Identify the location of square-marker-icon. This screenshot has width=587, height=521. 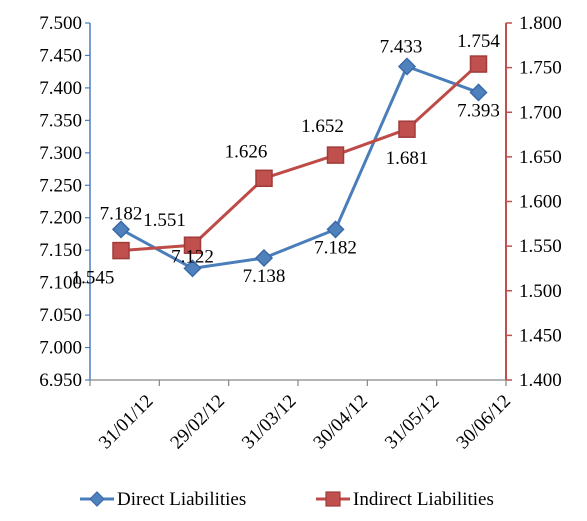
(333, 499).